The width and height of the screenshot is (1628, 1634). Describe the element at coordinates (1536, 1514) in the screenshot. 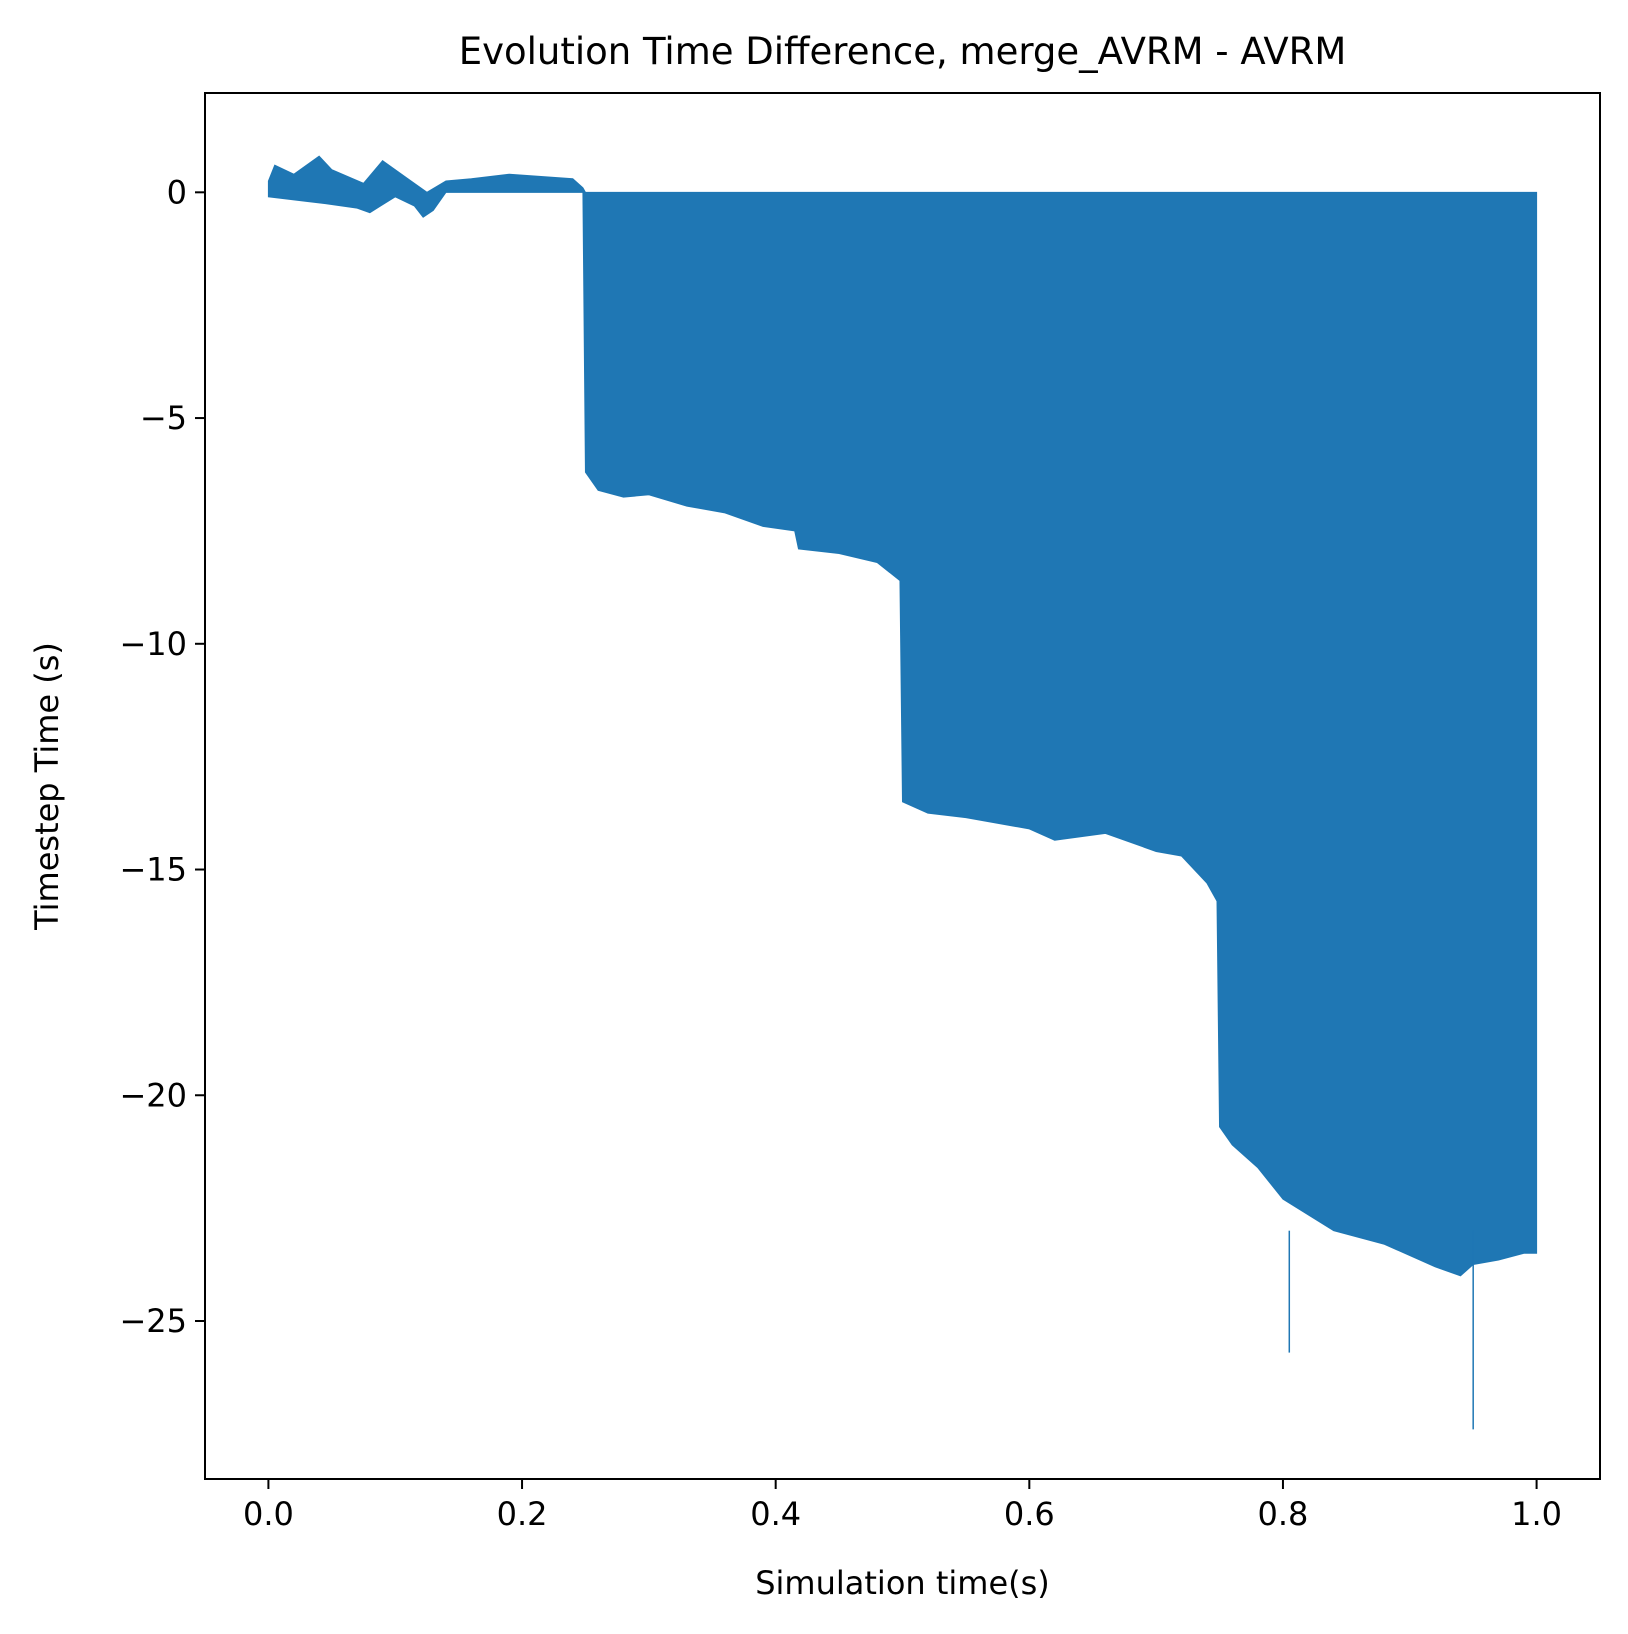

I see `x-tick-label-5: 1.0` at that location.